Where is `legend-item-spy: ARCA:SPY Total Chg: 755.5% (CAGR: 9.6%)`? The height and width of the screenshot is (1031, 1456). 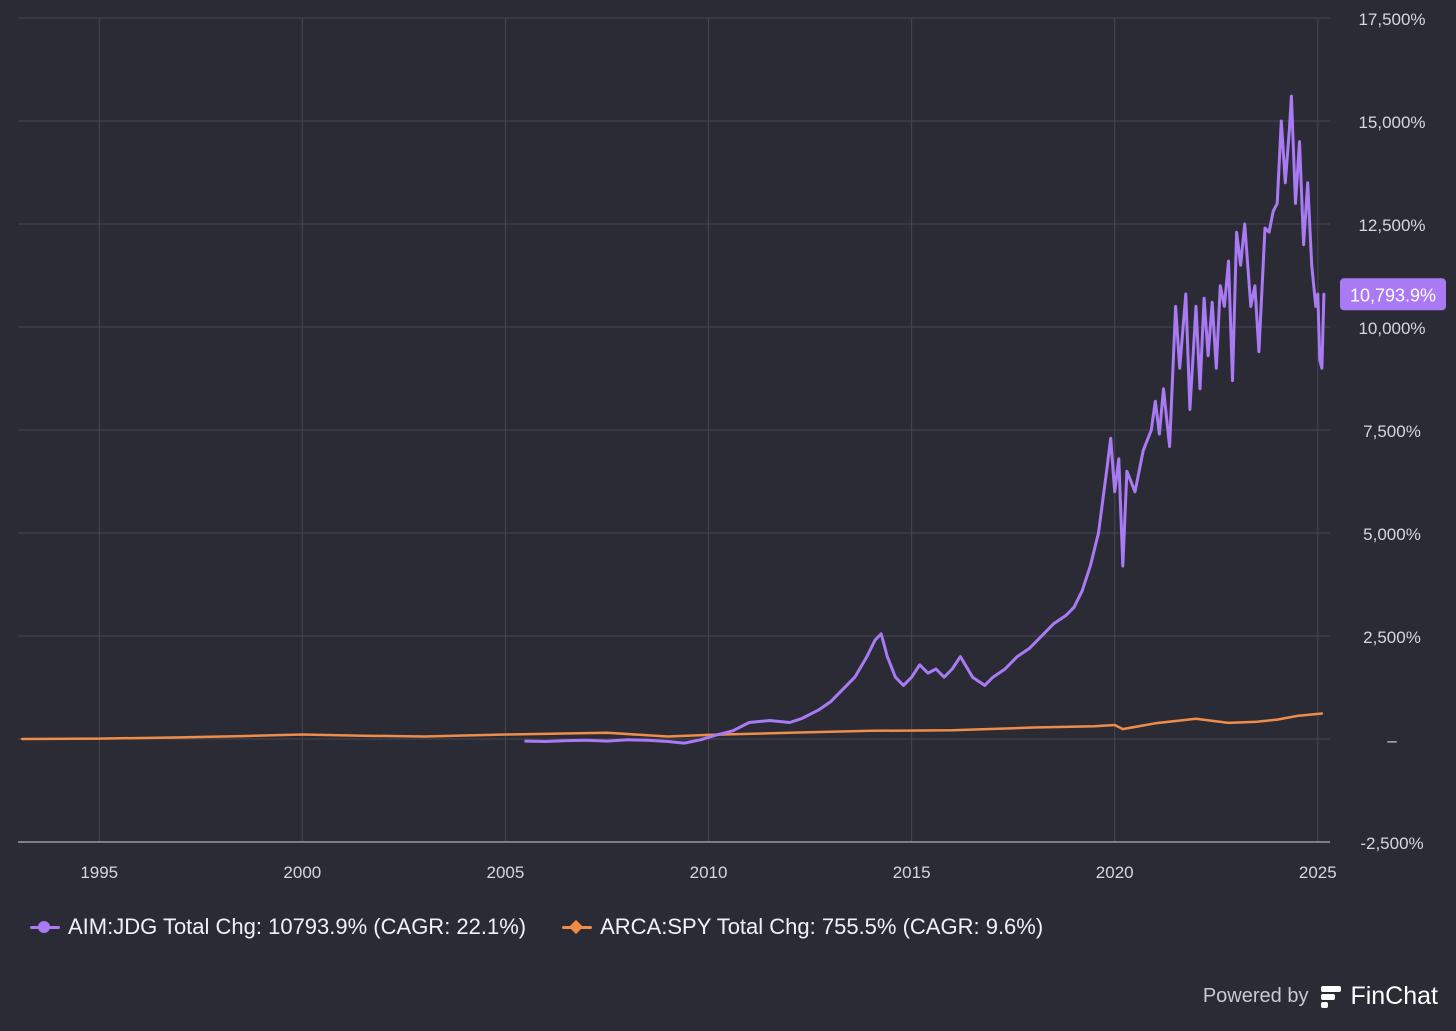 legend-item-spy: ARCA:SPY Total Chg: 755.5% (CAGR: 9.6%) is located at coordinates (802, 927).